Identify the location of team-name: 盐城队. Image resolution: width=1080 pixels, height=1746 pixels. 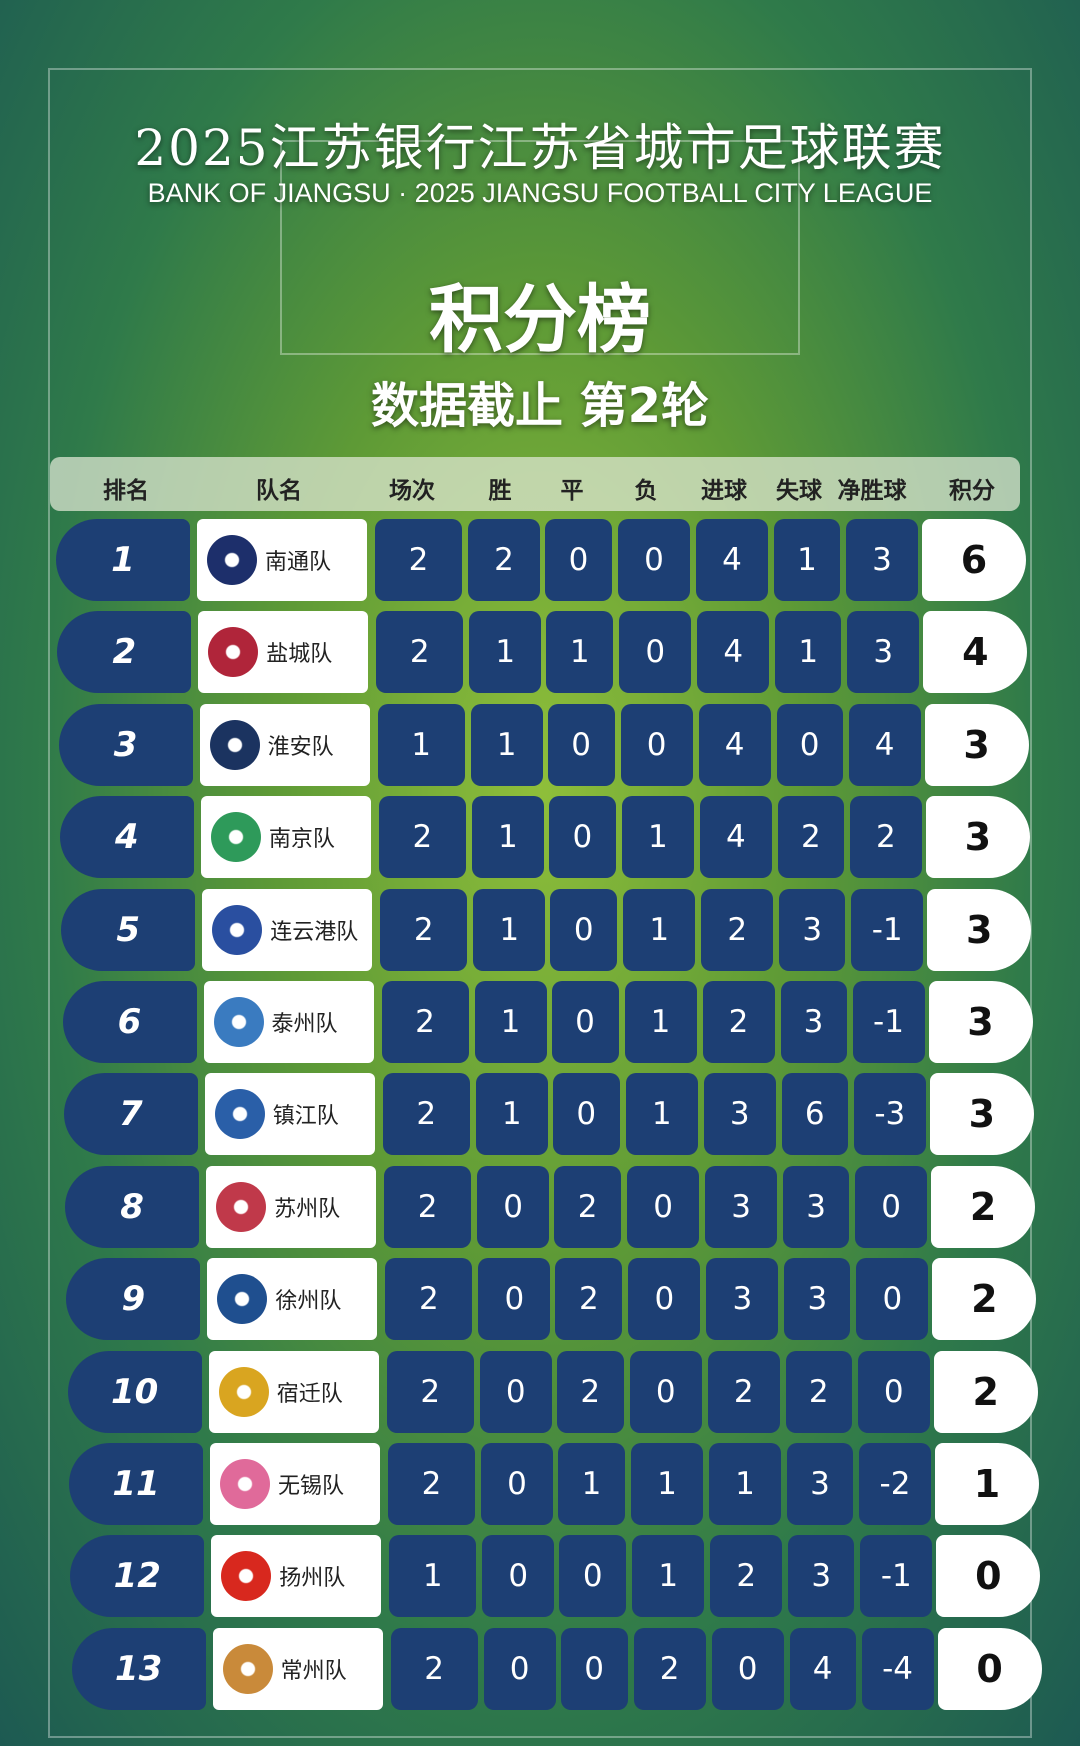
(299, 655).